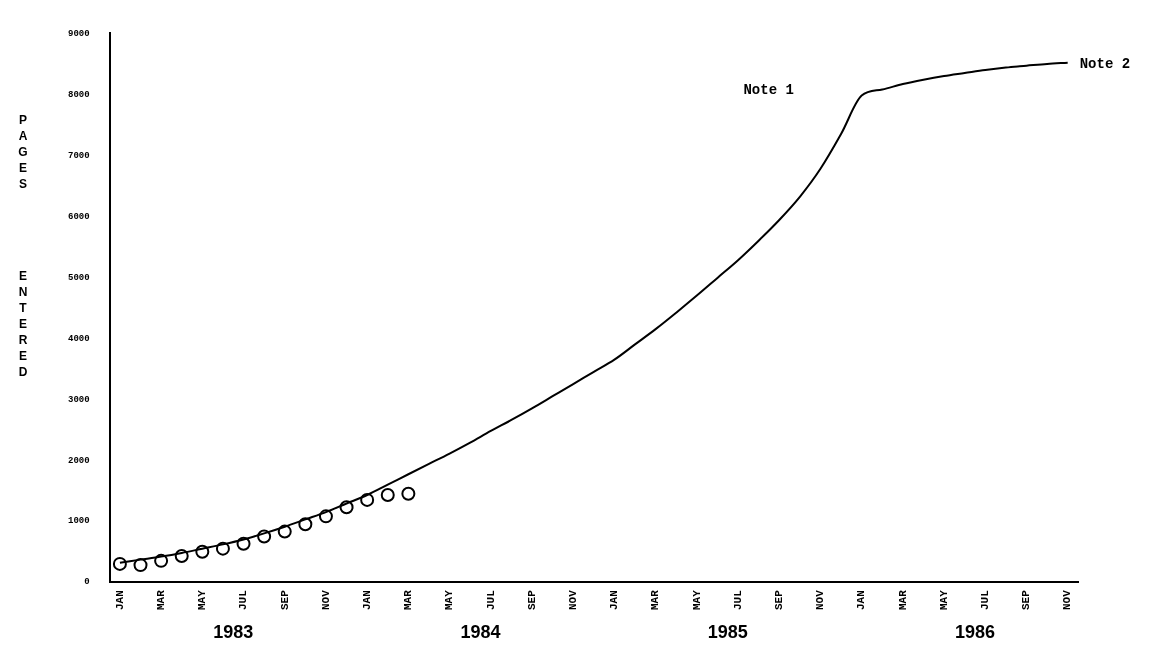 The image size is (1161, 657). Describe the element at coordinates (78, 216) in the screenshot. I see `y-tick-label: 6000` at that location.